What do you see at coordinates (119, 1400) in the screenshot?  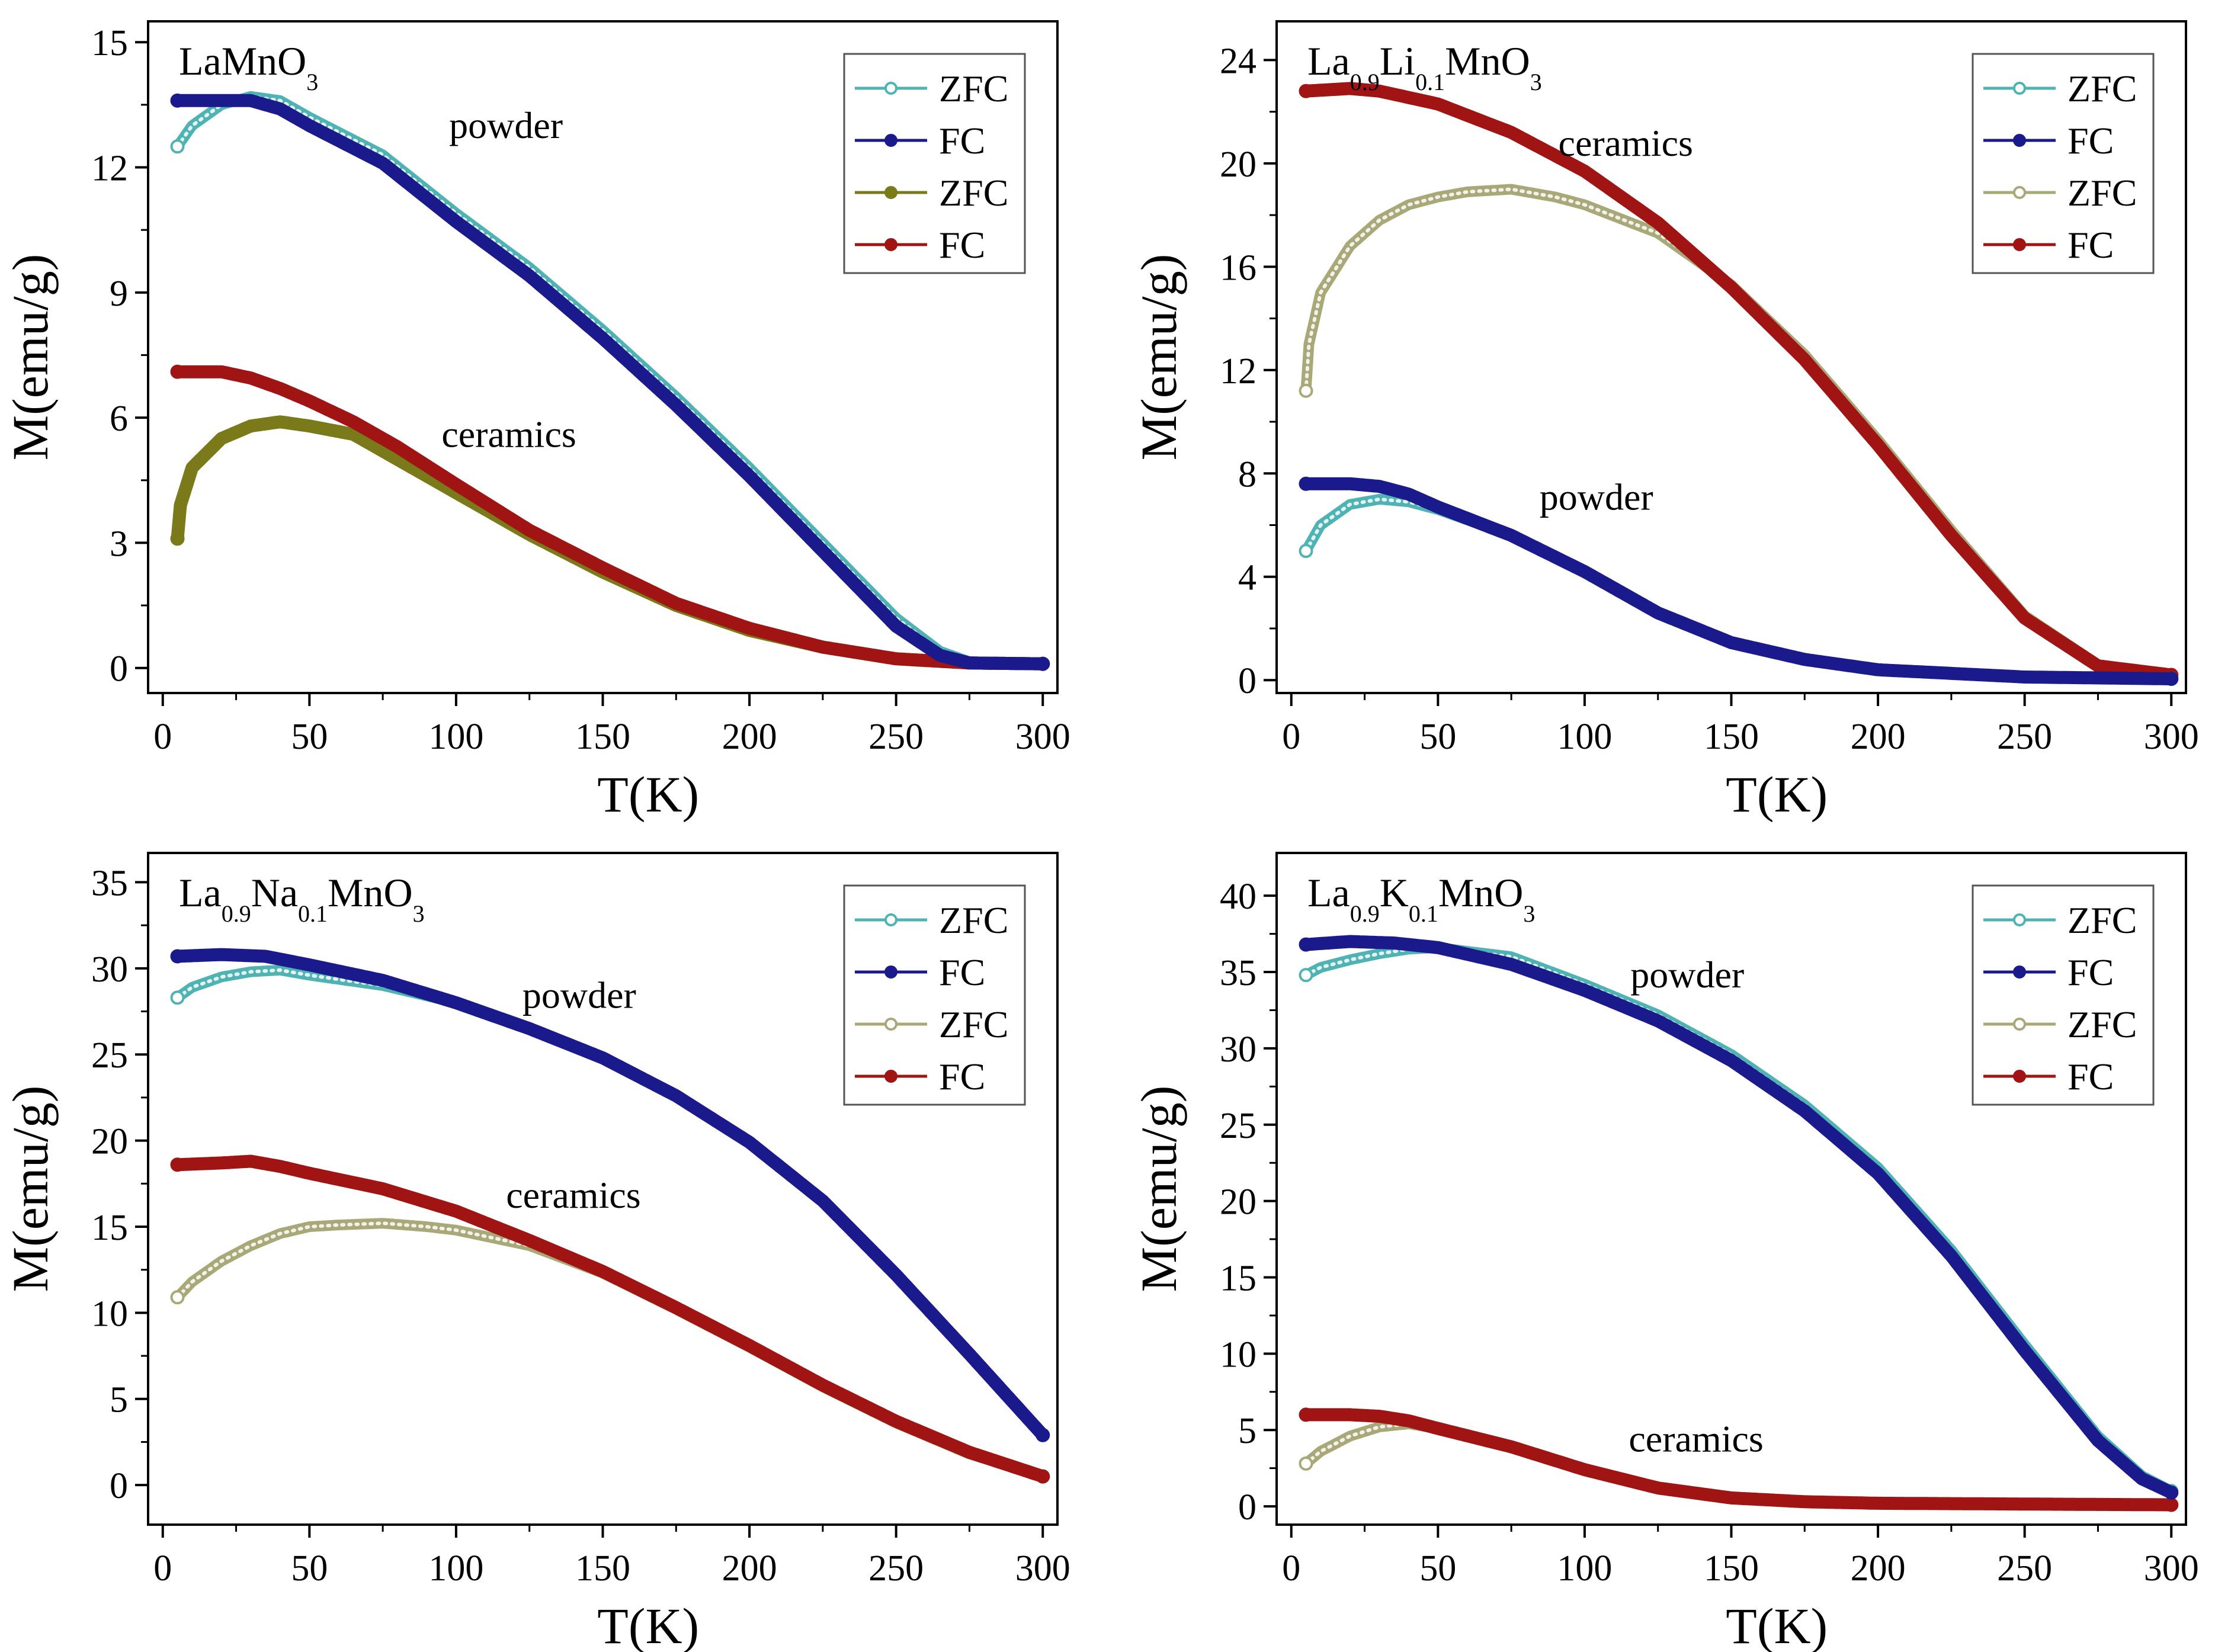 I see `y-tick-label: 5` at bounding box center [119, 1400].